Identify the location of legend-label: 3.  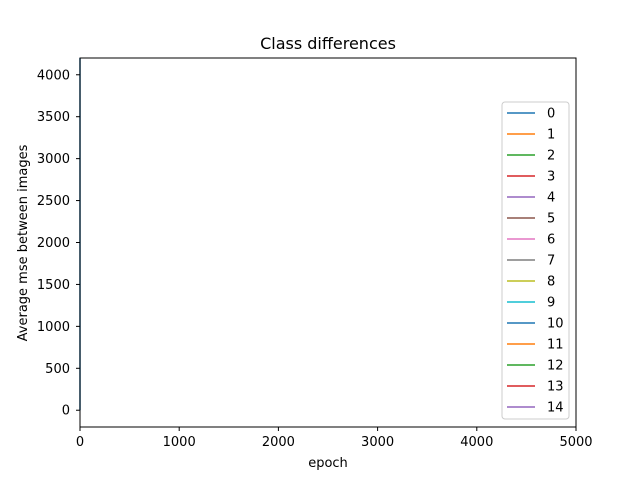
(551, 177).